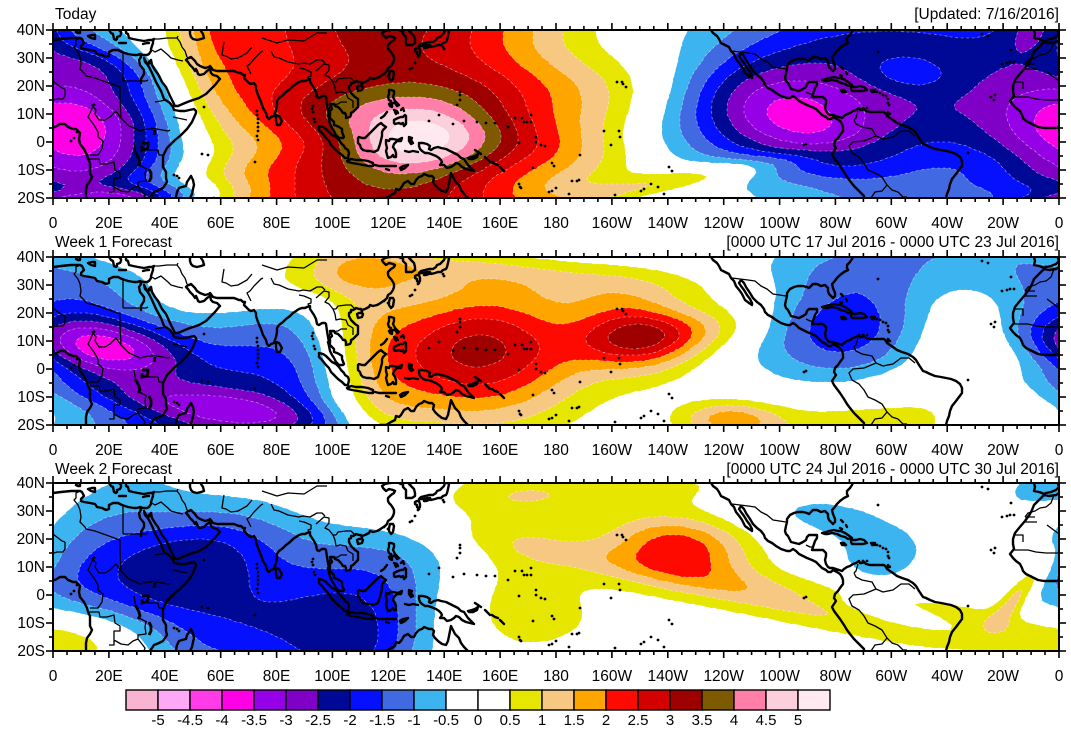 The image size is (1071, 735). Describe the element at coordinates (766, 720) in the screenshot. I see `svg-text: 4.5` at that location.